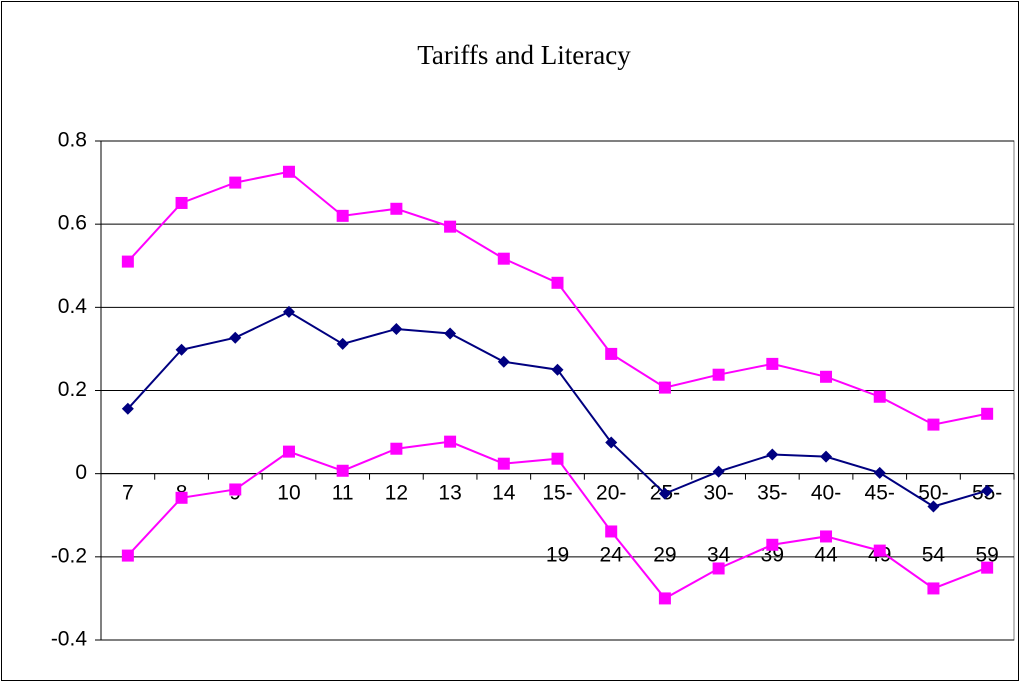 This screenshot has height=683, width=1021. What do you see at coordinates (288, 492) in the screenshot?
I see `x-tick-label: 10` at bounding box center [288, 492].